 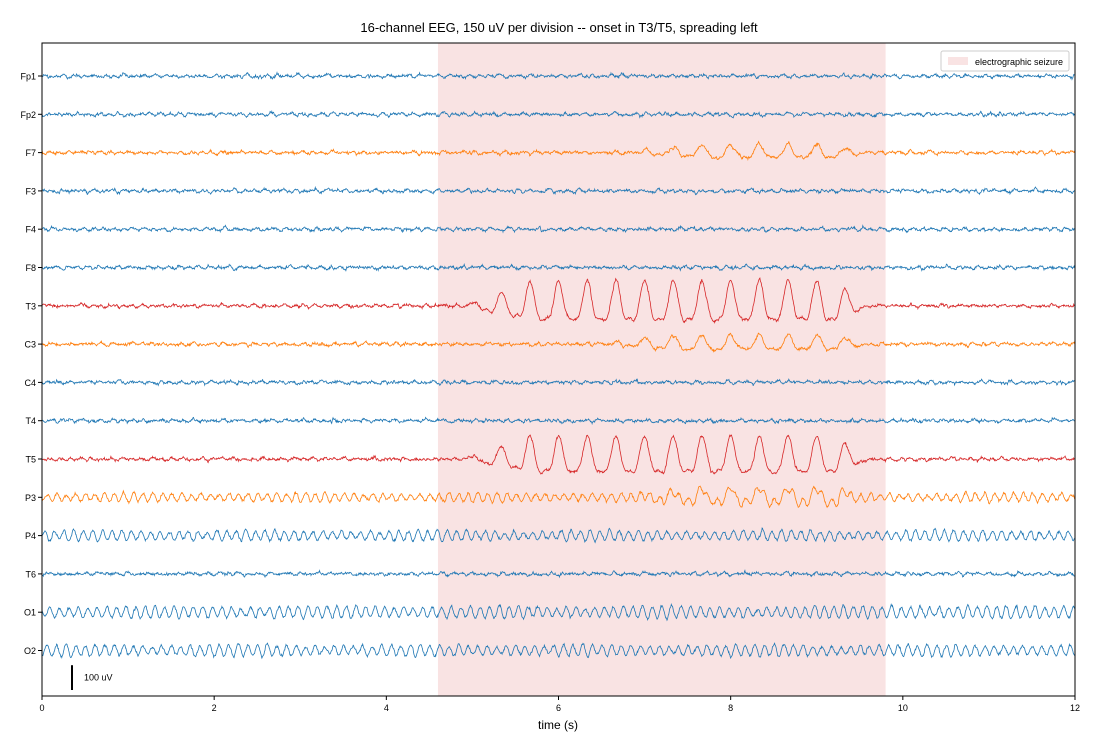 I want to click on trace-t4, so click(x=558, y=421).